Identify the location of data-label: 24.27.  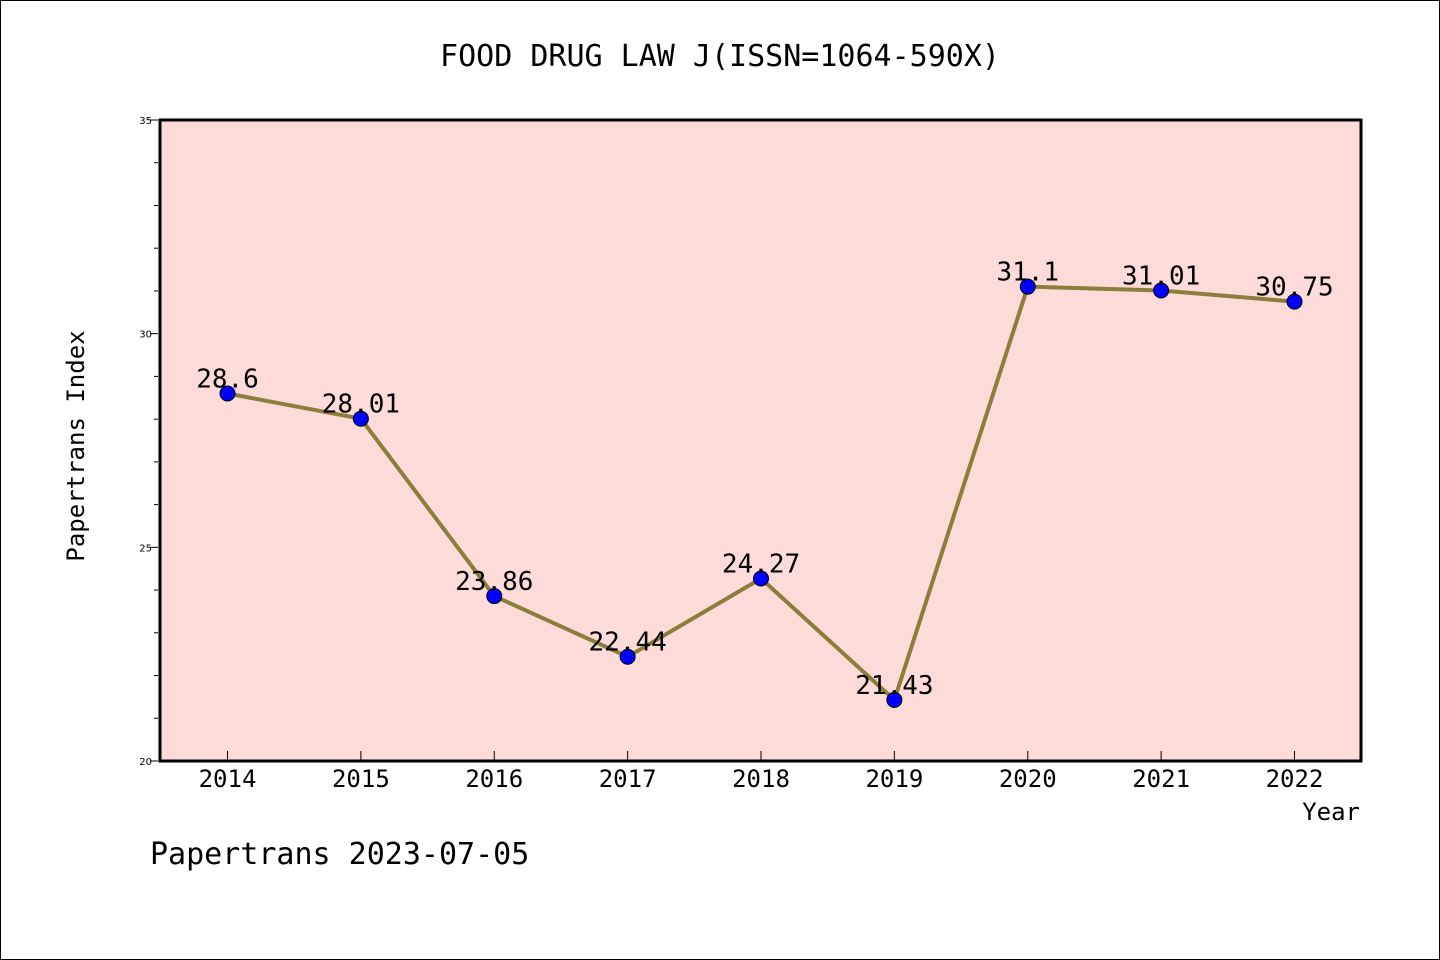
(761, 565).